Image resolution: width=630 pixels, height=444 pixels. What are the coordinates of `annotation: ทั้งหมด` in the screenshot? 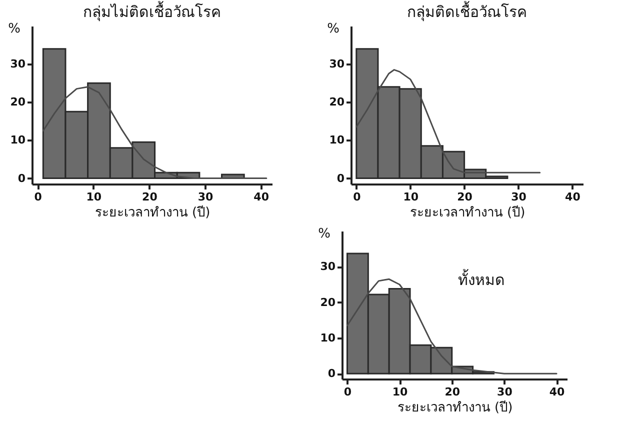 It's located at (481, 278).